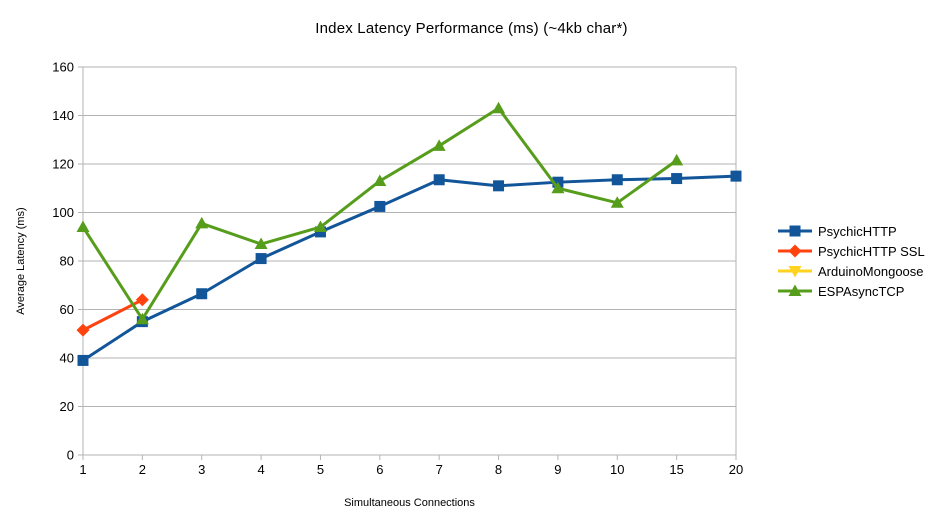 Image resolution: width=943 pixels, height=530 pixels. Describe the element at coordinates (320, 469) in the screenshot. I see `svg-text: 5` at that location.